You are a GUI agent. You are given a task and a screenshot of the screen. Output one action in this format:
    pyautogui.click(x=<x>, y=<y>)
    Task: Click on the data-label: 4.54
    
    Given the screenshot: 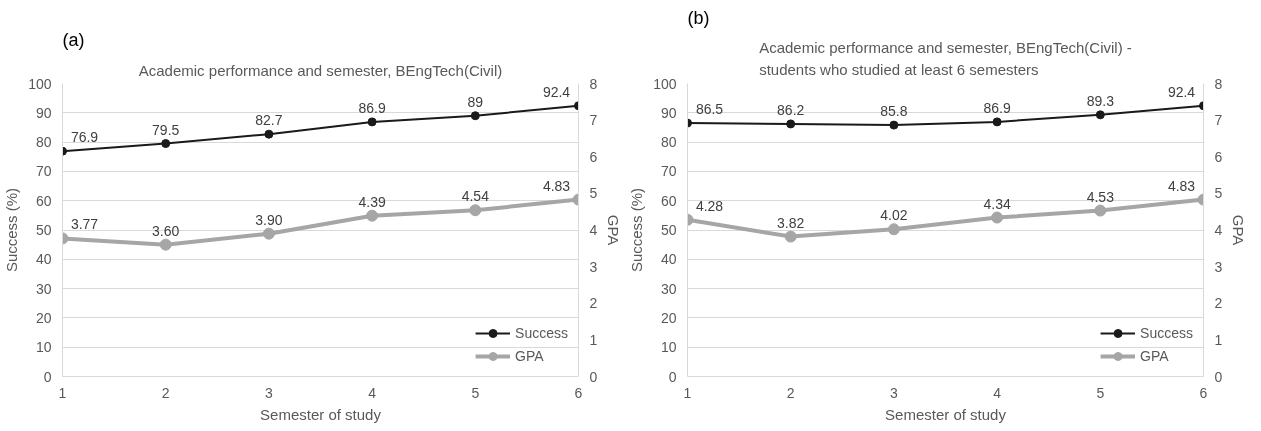 What is the action you would take?
    pyautogui.click(x=475, y=196)
    